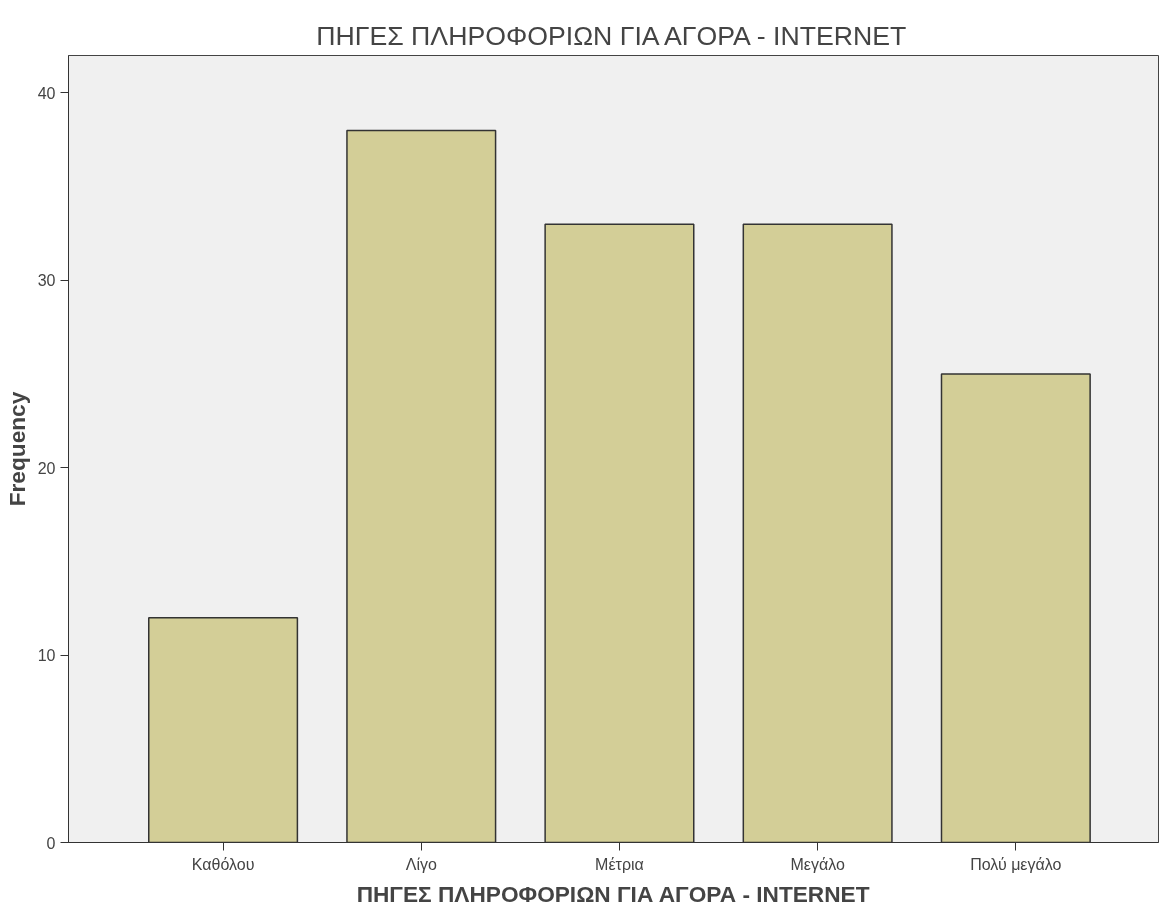 Image resolution: width=1160 pixels, height=922 pixels. I want to click on y-axis-title: Frequency, so click(16, 449).